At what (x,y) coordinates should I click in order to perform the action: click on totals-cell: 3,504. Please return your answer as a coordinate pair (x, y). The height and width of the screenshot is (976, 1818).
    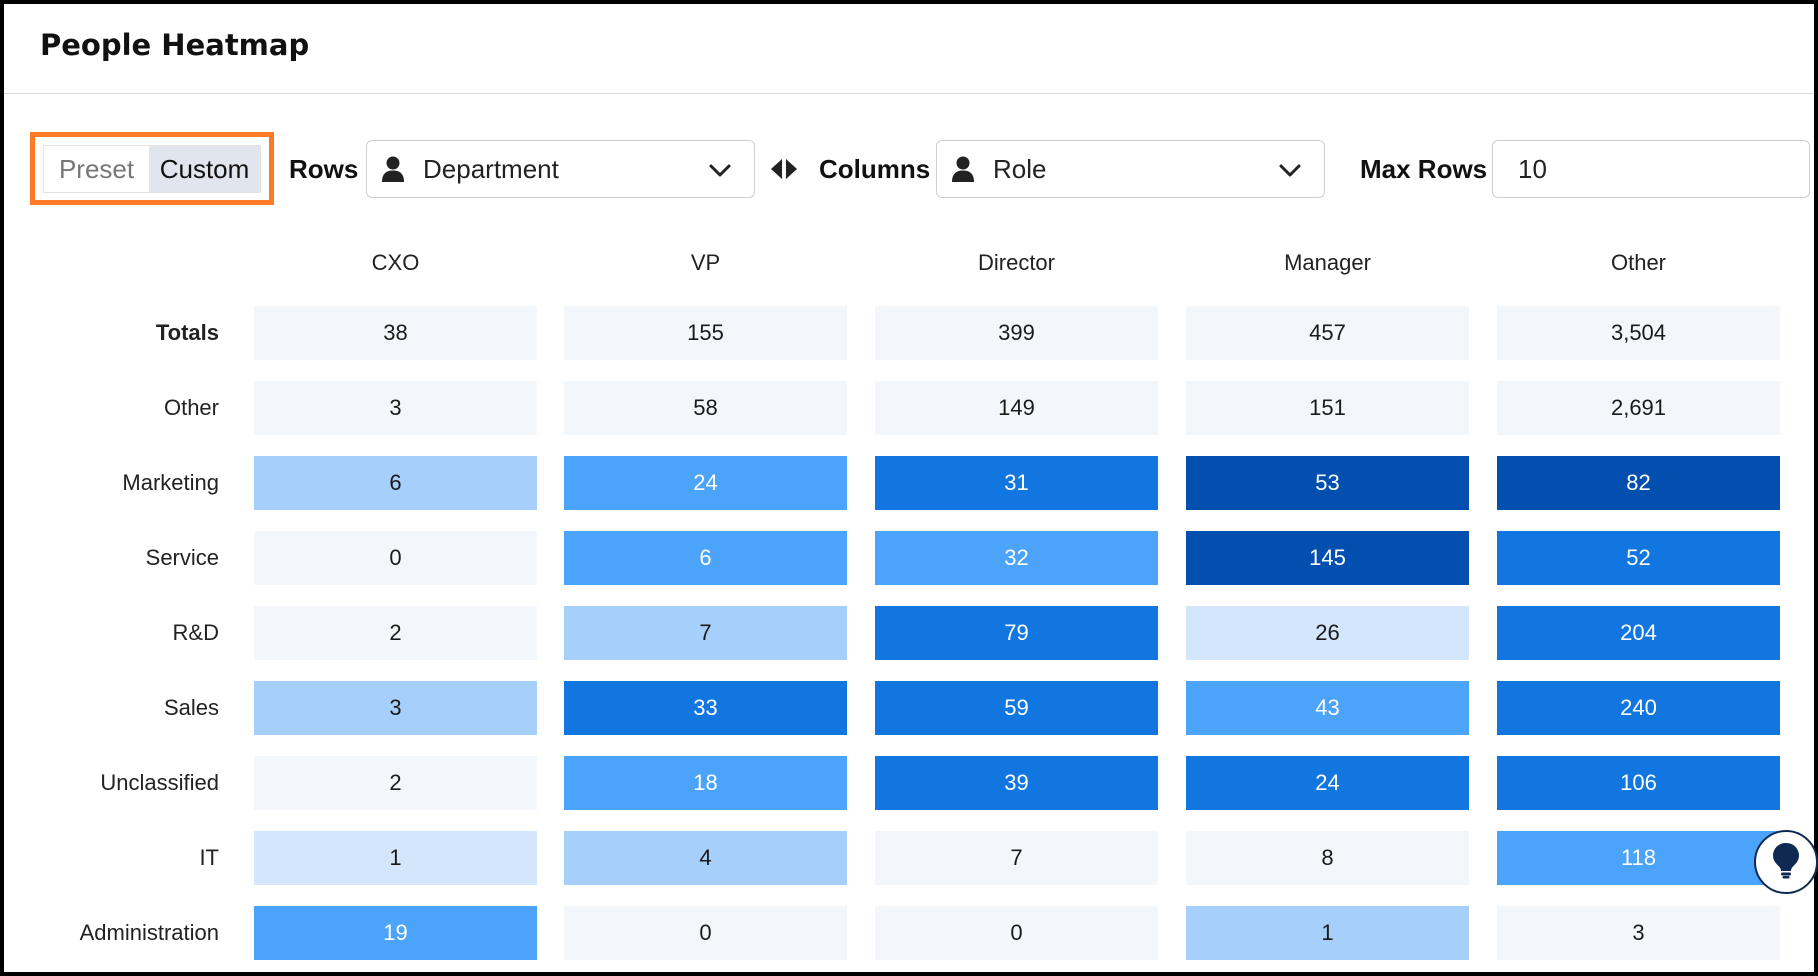
    Looking at the image, I should click on (1638, 333).